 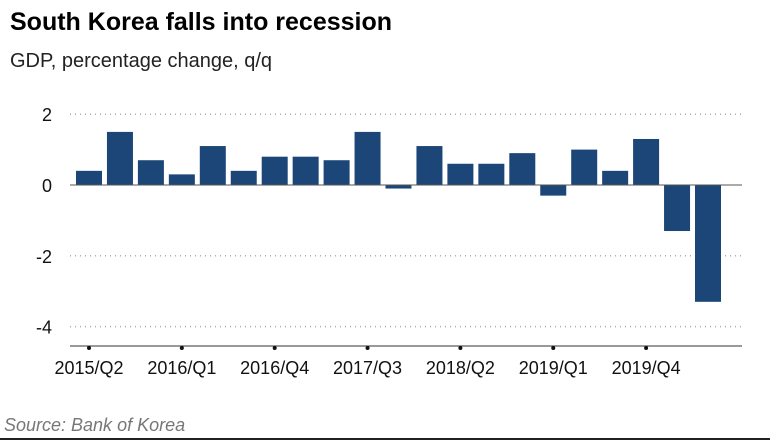 What do you see at coordinates (491, 174) in the screenshot?
I see `bar-2018/Q3` at bounding box center [491, 174].